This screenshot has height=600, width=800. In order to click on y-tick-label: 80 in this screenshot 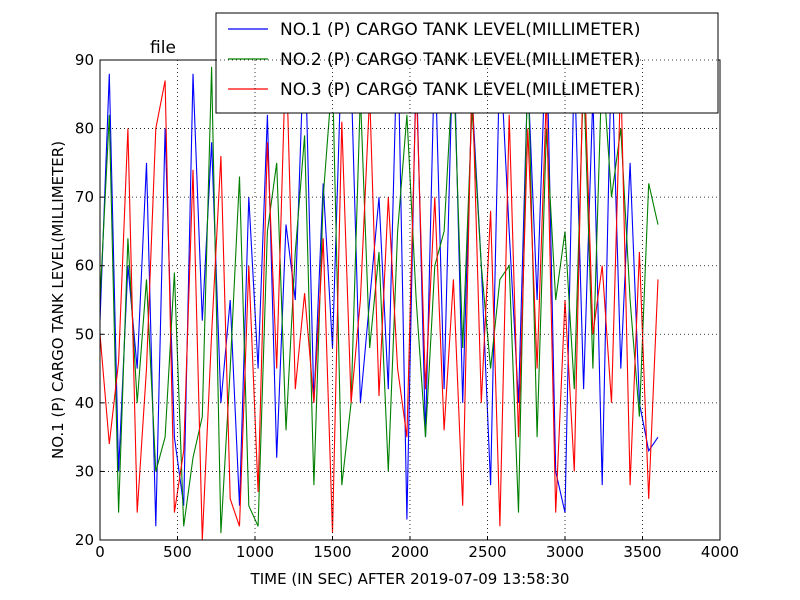, I will do `click(84, 129)`.